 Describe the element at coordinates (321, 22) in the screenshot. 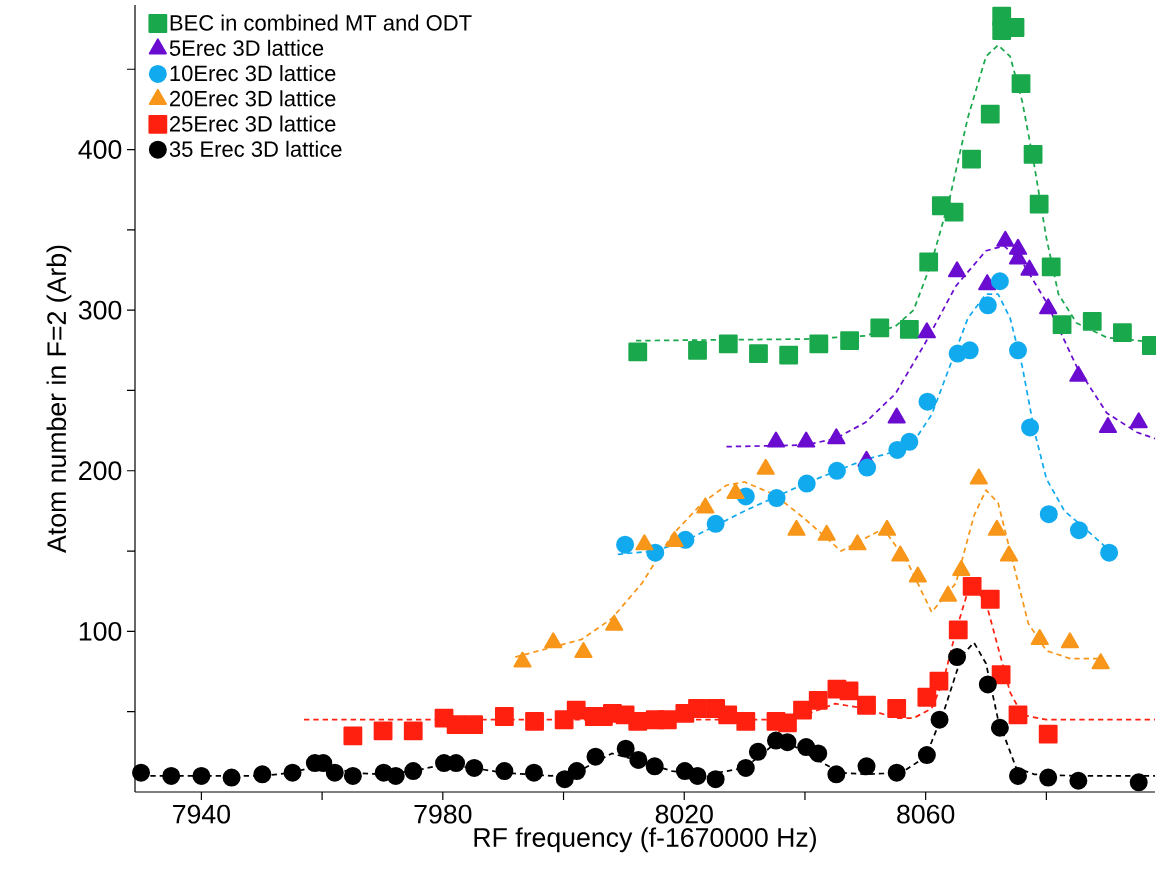

I see `legend-label: BEC in combined MT and ODT` at that location.